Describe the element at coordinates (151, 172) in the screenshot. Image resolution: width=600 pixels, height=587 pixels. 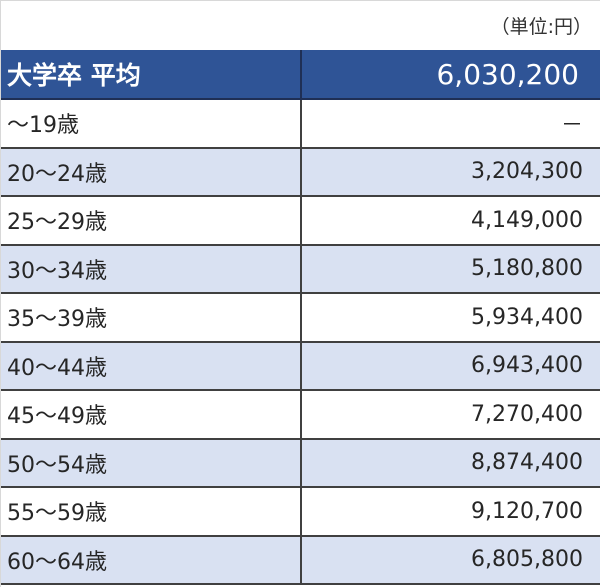
I see `age-range-cell: 20～24歳` at that location.